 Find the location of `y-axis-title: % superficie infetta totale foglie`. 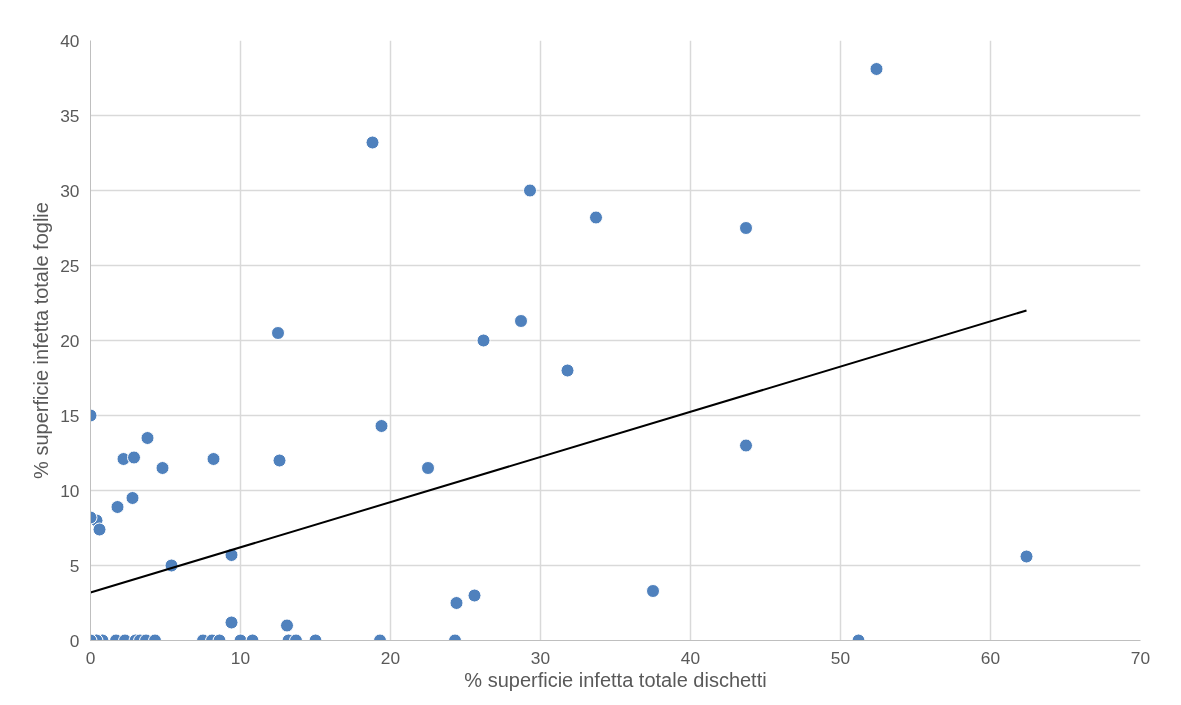

y-axis-title: % superficie infetta totale foglie is located at coordinates (41, 340).